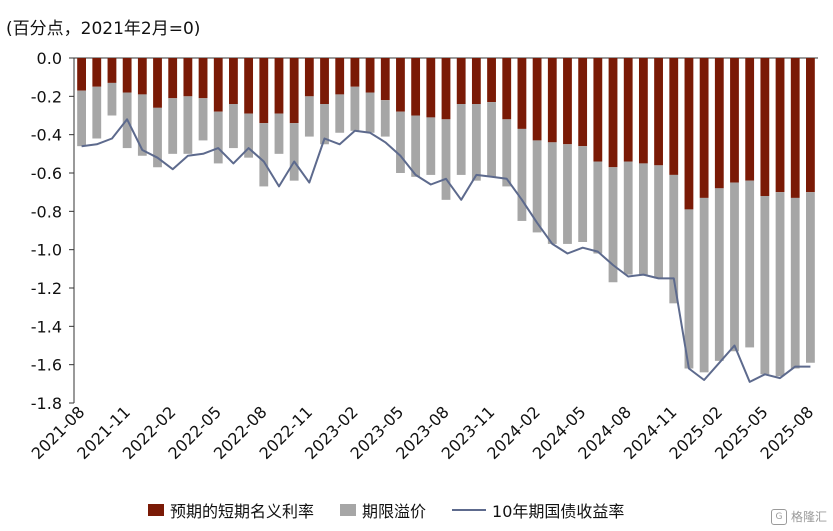  I want to click on legend: 预期的短期名义利率 期限溢价 10年期国债收益率, so click(399, 510).